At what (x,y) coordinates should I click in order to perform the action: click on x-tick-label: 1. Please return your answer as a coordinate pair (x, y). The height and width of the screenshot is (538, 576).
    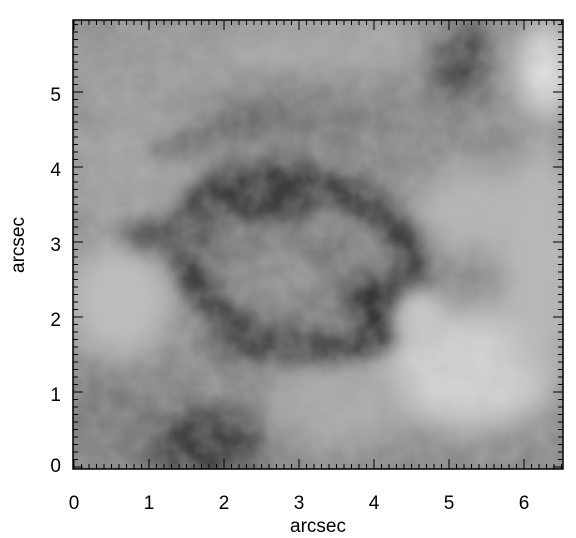
    Looking at the image, I should click on (149, 503).